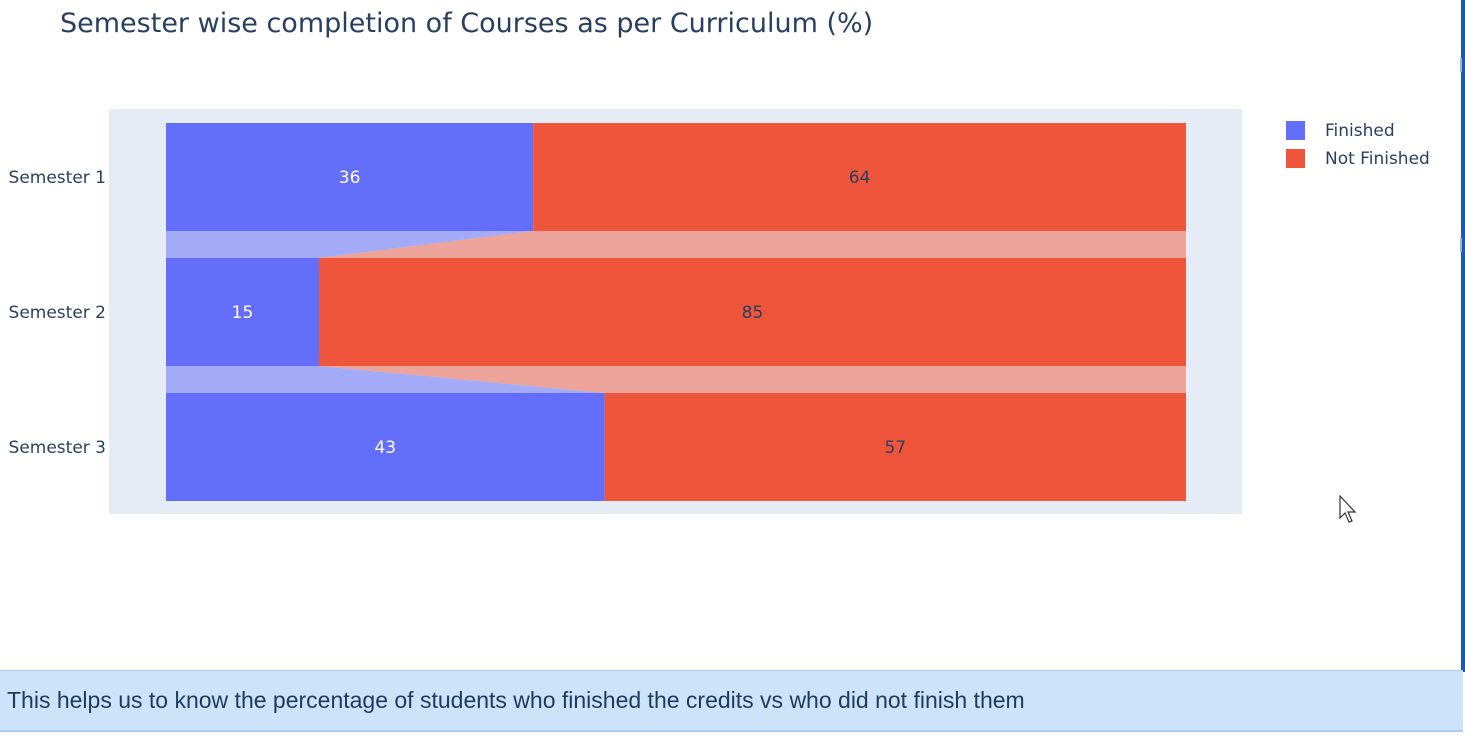 The height and width of the screenshot is (736, 1465). I want to click on data-label-not-finished: 64, so click(860, 178).